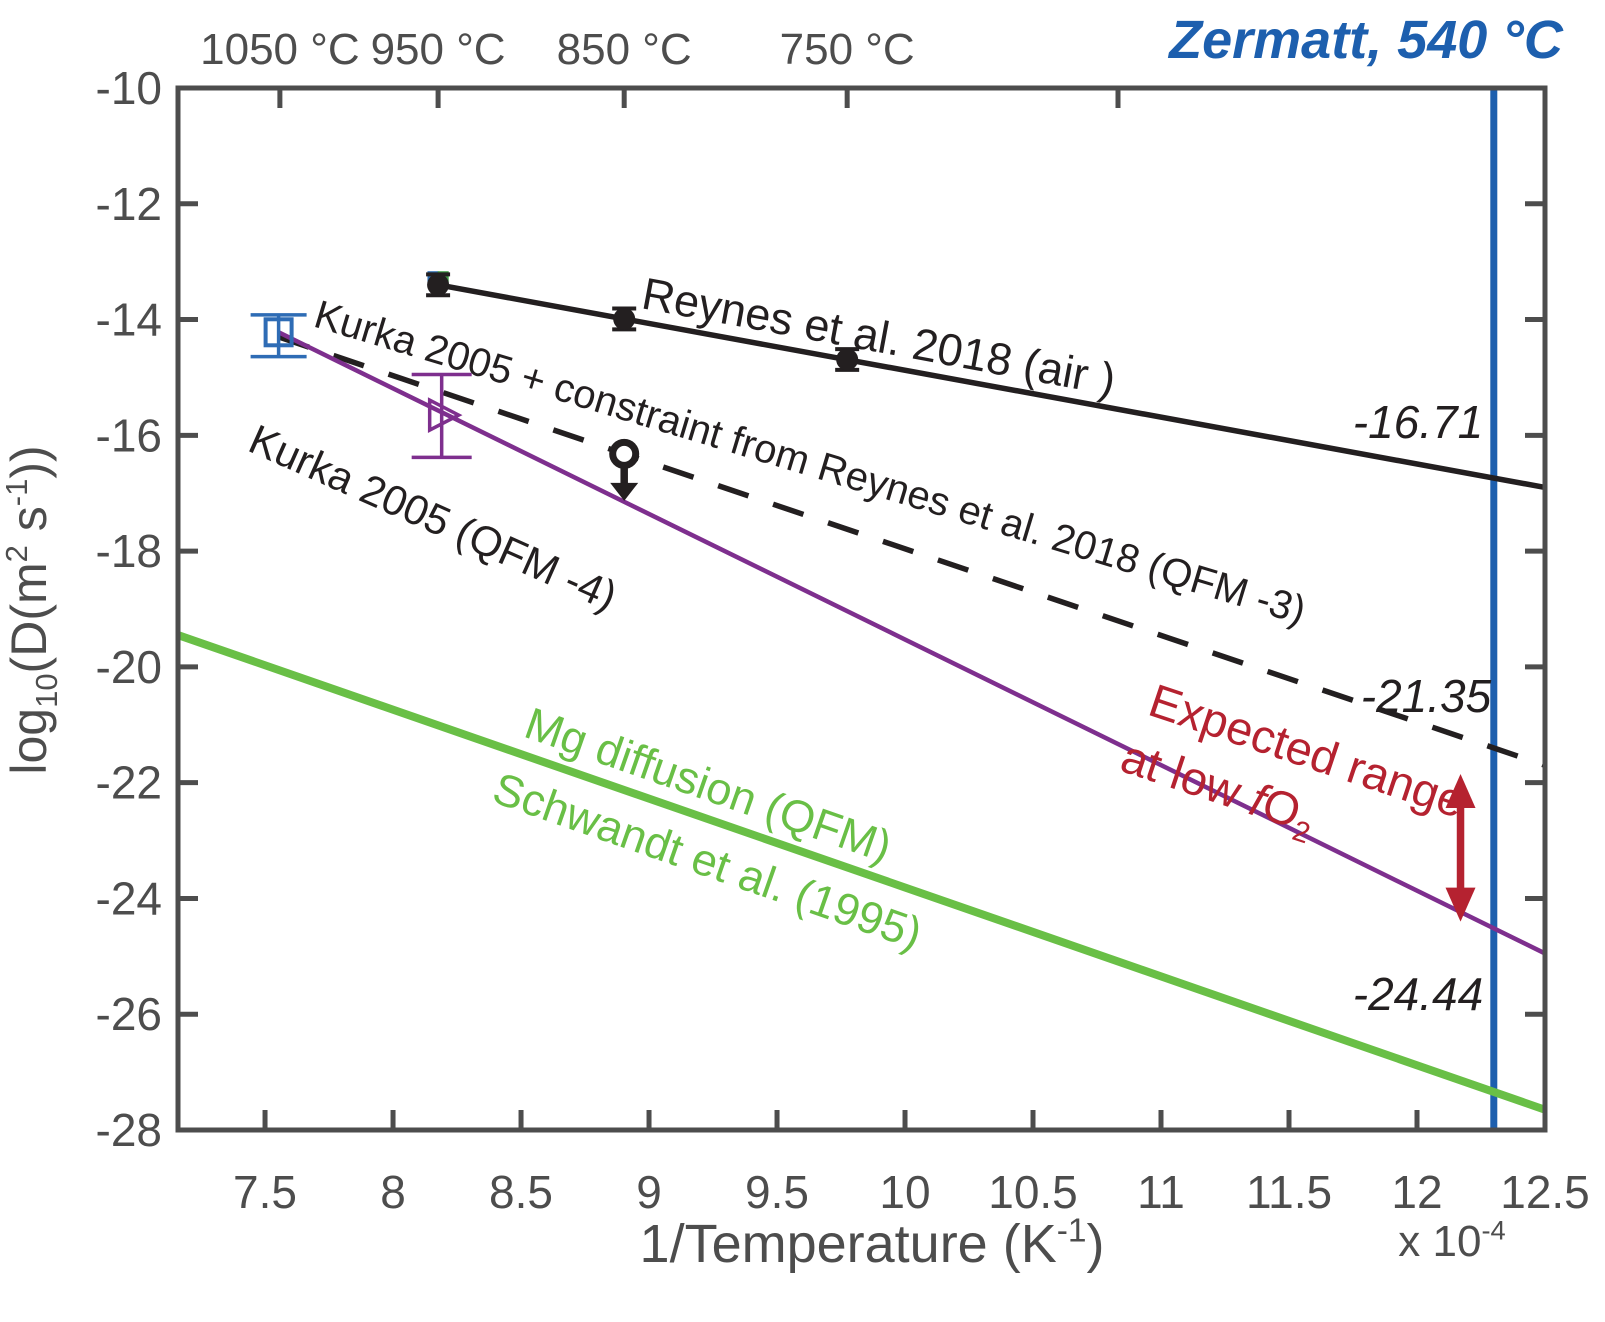 This screenshot has height=1322, width=1605. I want to click on y-tick-label: -22, so click(129, 783).